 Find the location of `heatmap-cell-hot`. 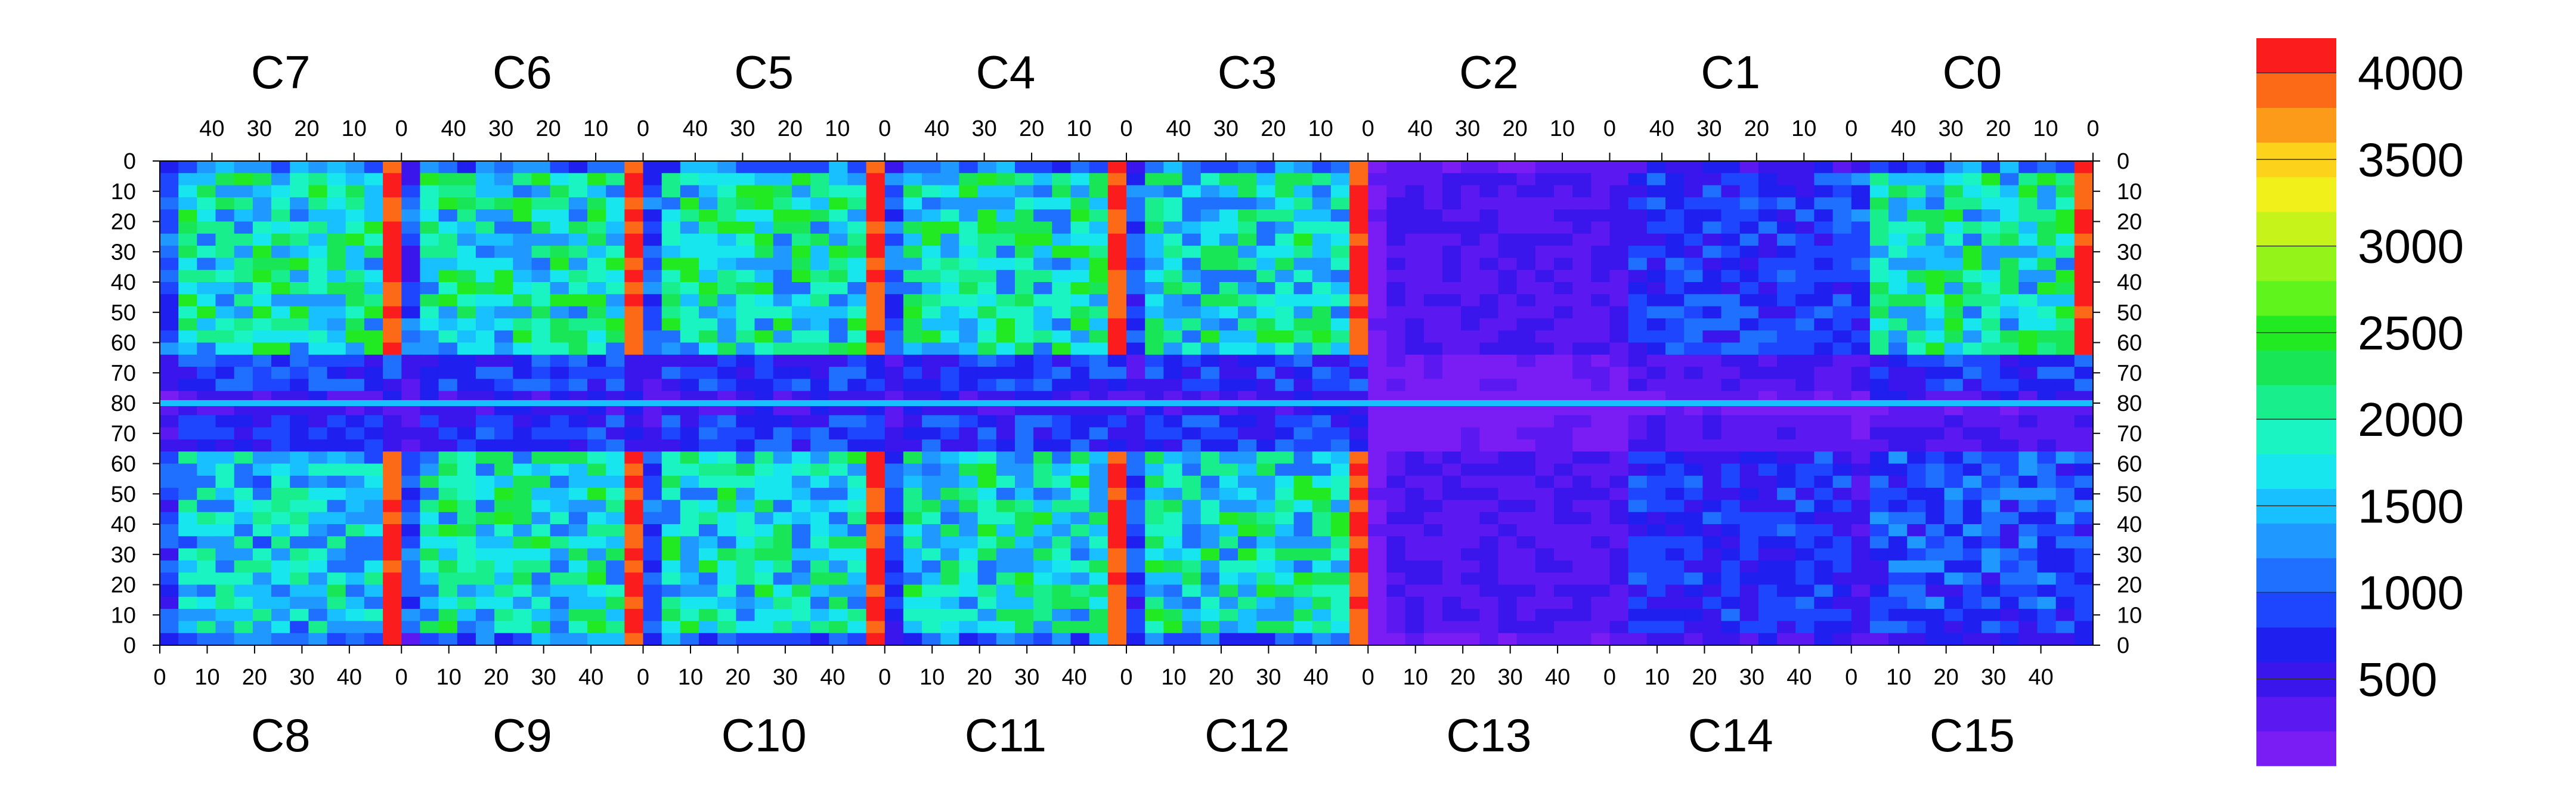

heatmap-cell-hot is located at coordinates (634, 579).